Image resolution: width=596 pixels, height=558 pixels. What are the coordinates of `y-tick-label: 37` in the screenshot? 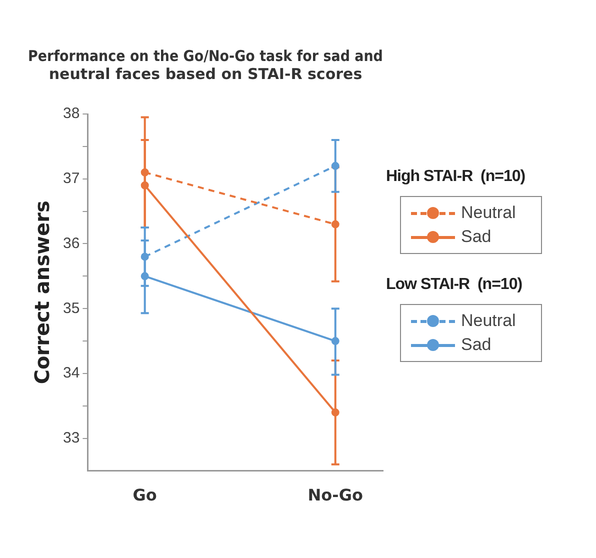 It's located at (71, 179).